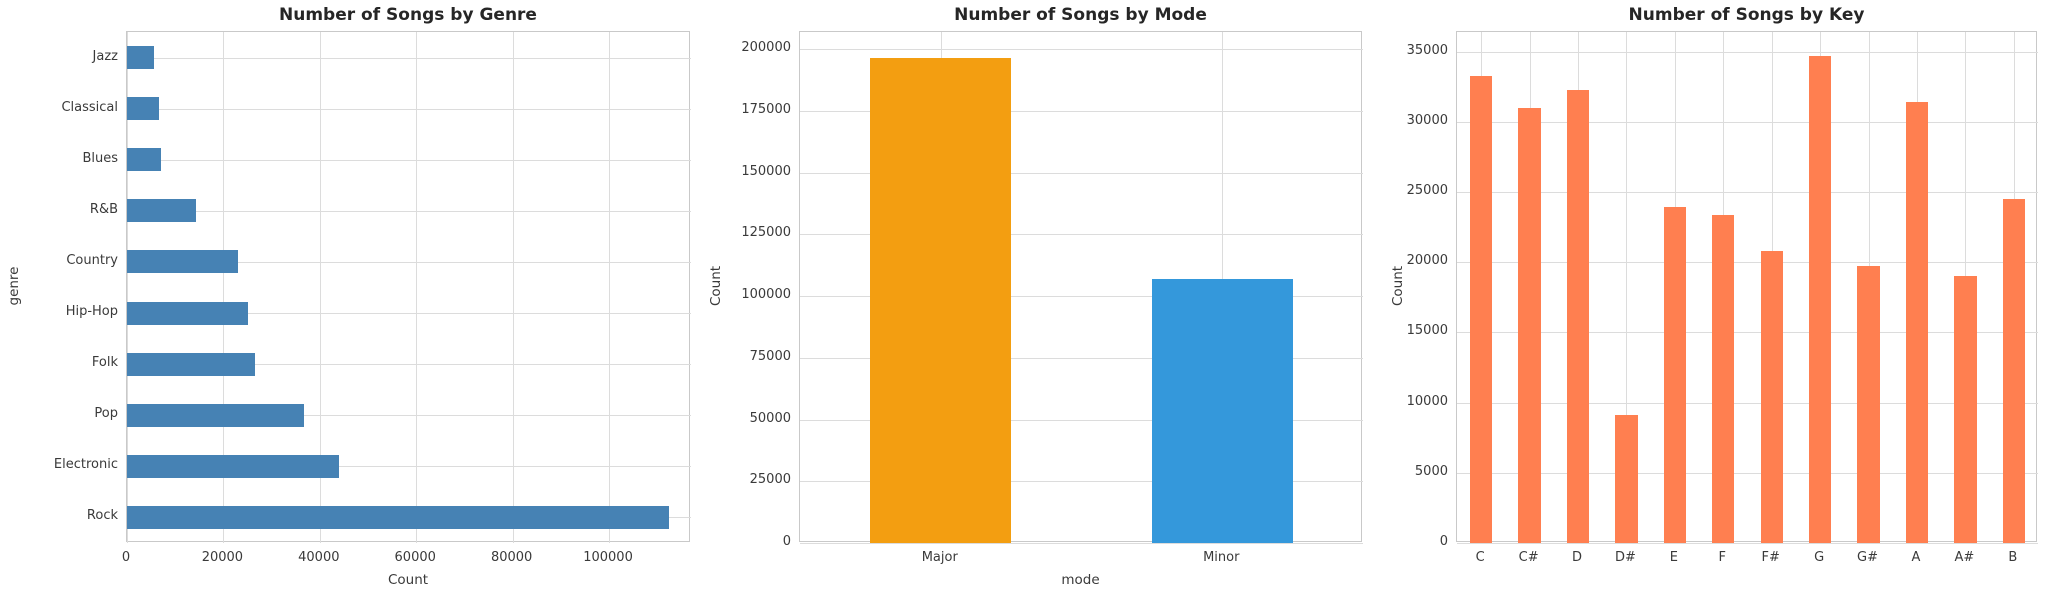 The height and width of the screenshot is (605, 2048). Describe the element at coordinates (144, 160) in the screenshot. I see `bar-Blues` at that location.